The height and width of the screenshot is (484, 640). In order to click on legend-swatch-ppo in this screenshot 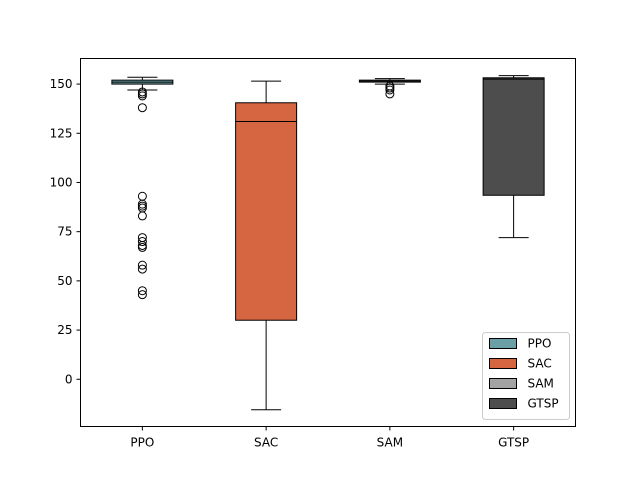, I will do `click(503, 343)`.